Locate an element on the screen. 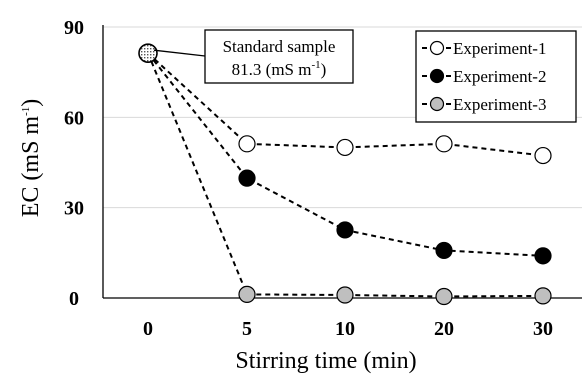  legend-label-3: Experiment-3 is located at coordinates (499, 104).